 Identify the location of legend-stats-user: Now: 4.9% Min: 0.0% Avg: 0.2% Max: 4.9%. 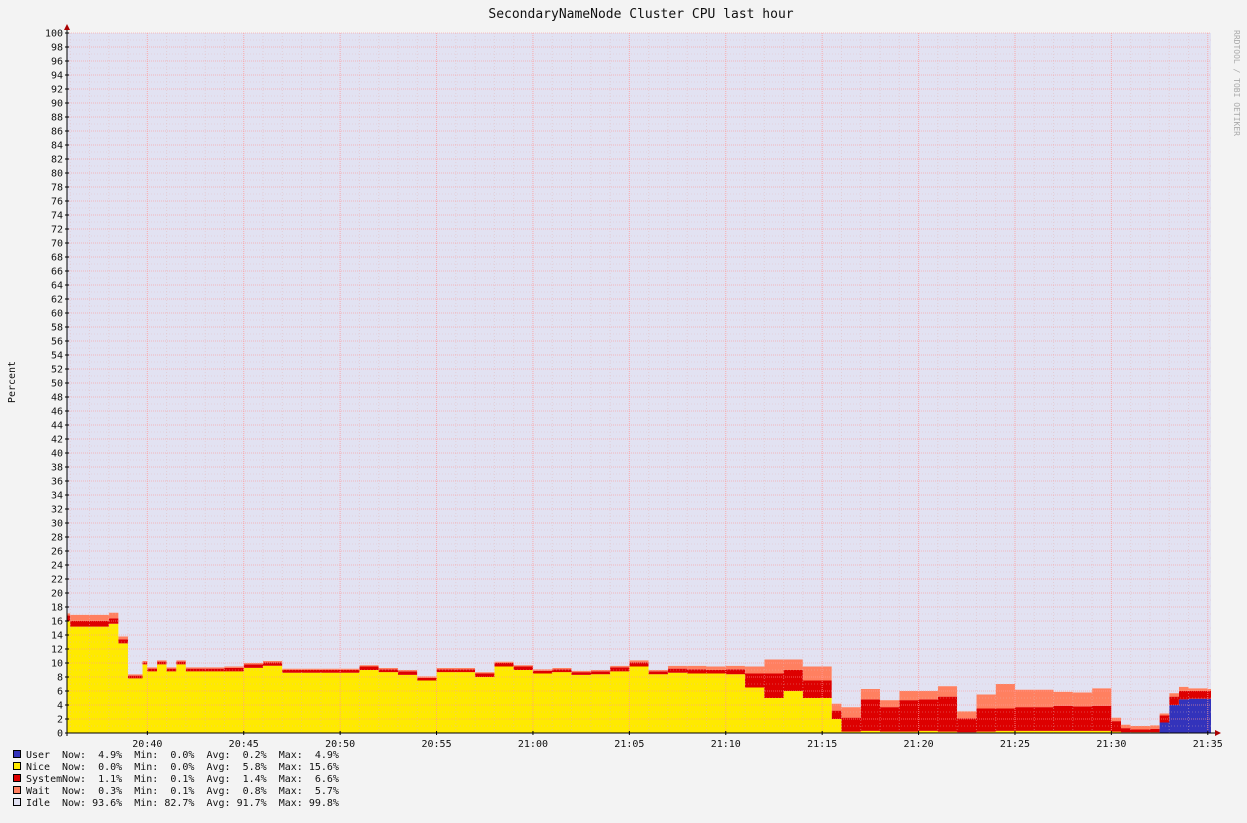
(200, 755).